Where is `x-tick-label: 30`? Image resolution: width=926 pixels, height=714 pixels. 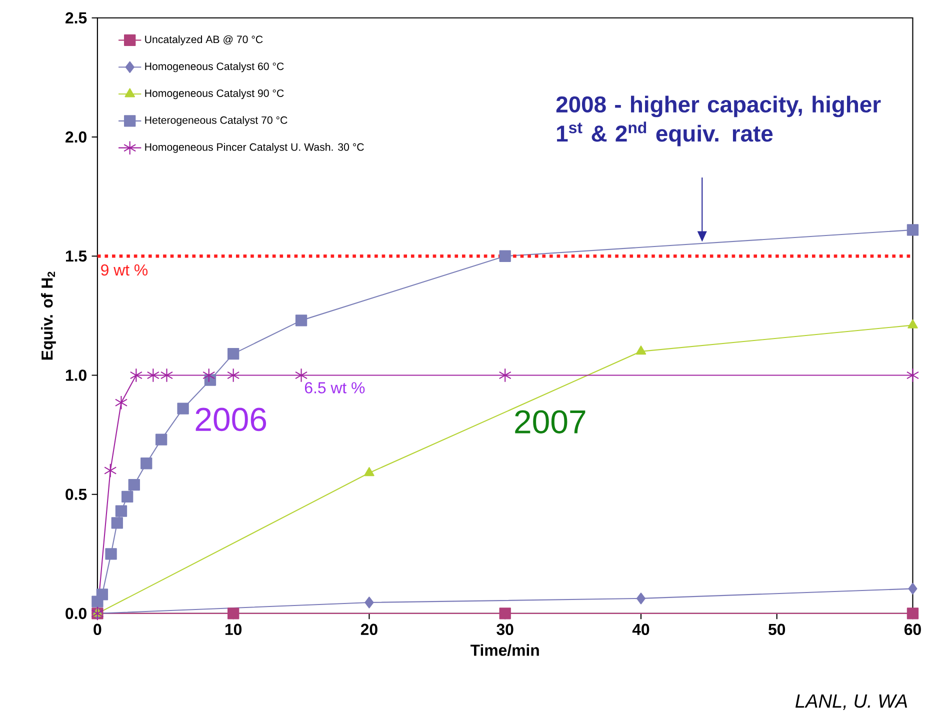
x-tick-label: 30 is located at coordinates (505, 629).